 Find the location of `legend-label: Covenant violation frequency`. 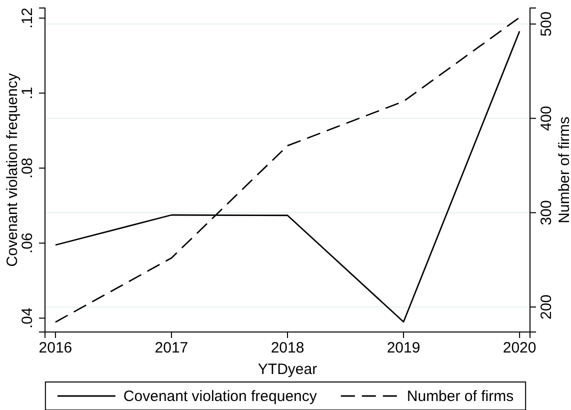

legend-label: Covenant violation frequency is located at coordinates (220, 396).